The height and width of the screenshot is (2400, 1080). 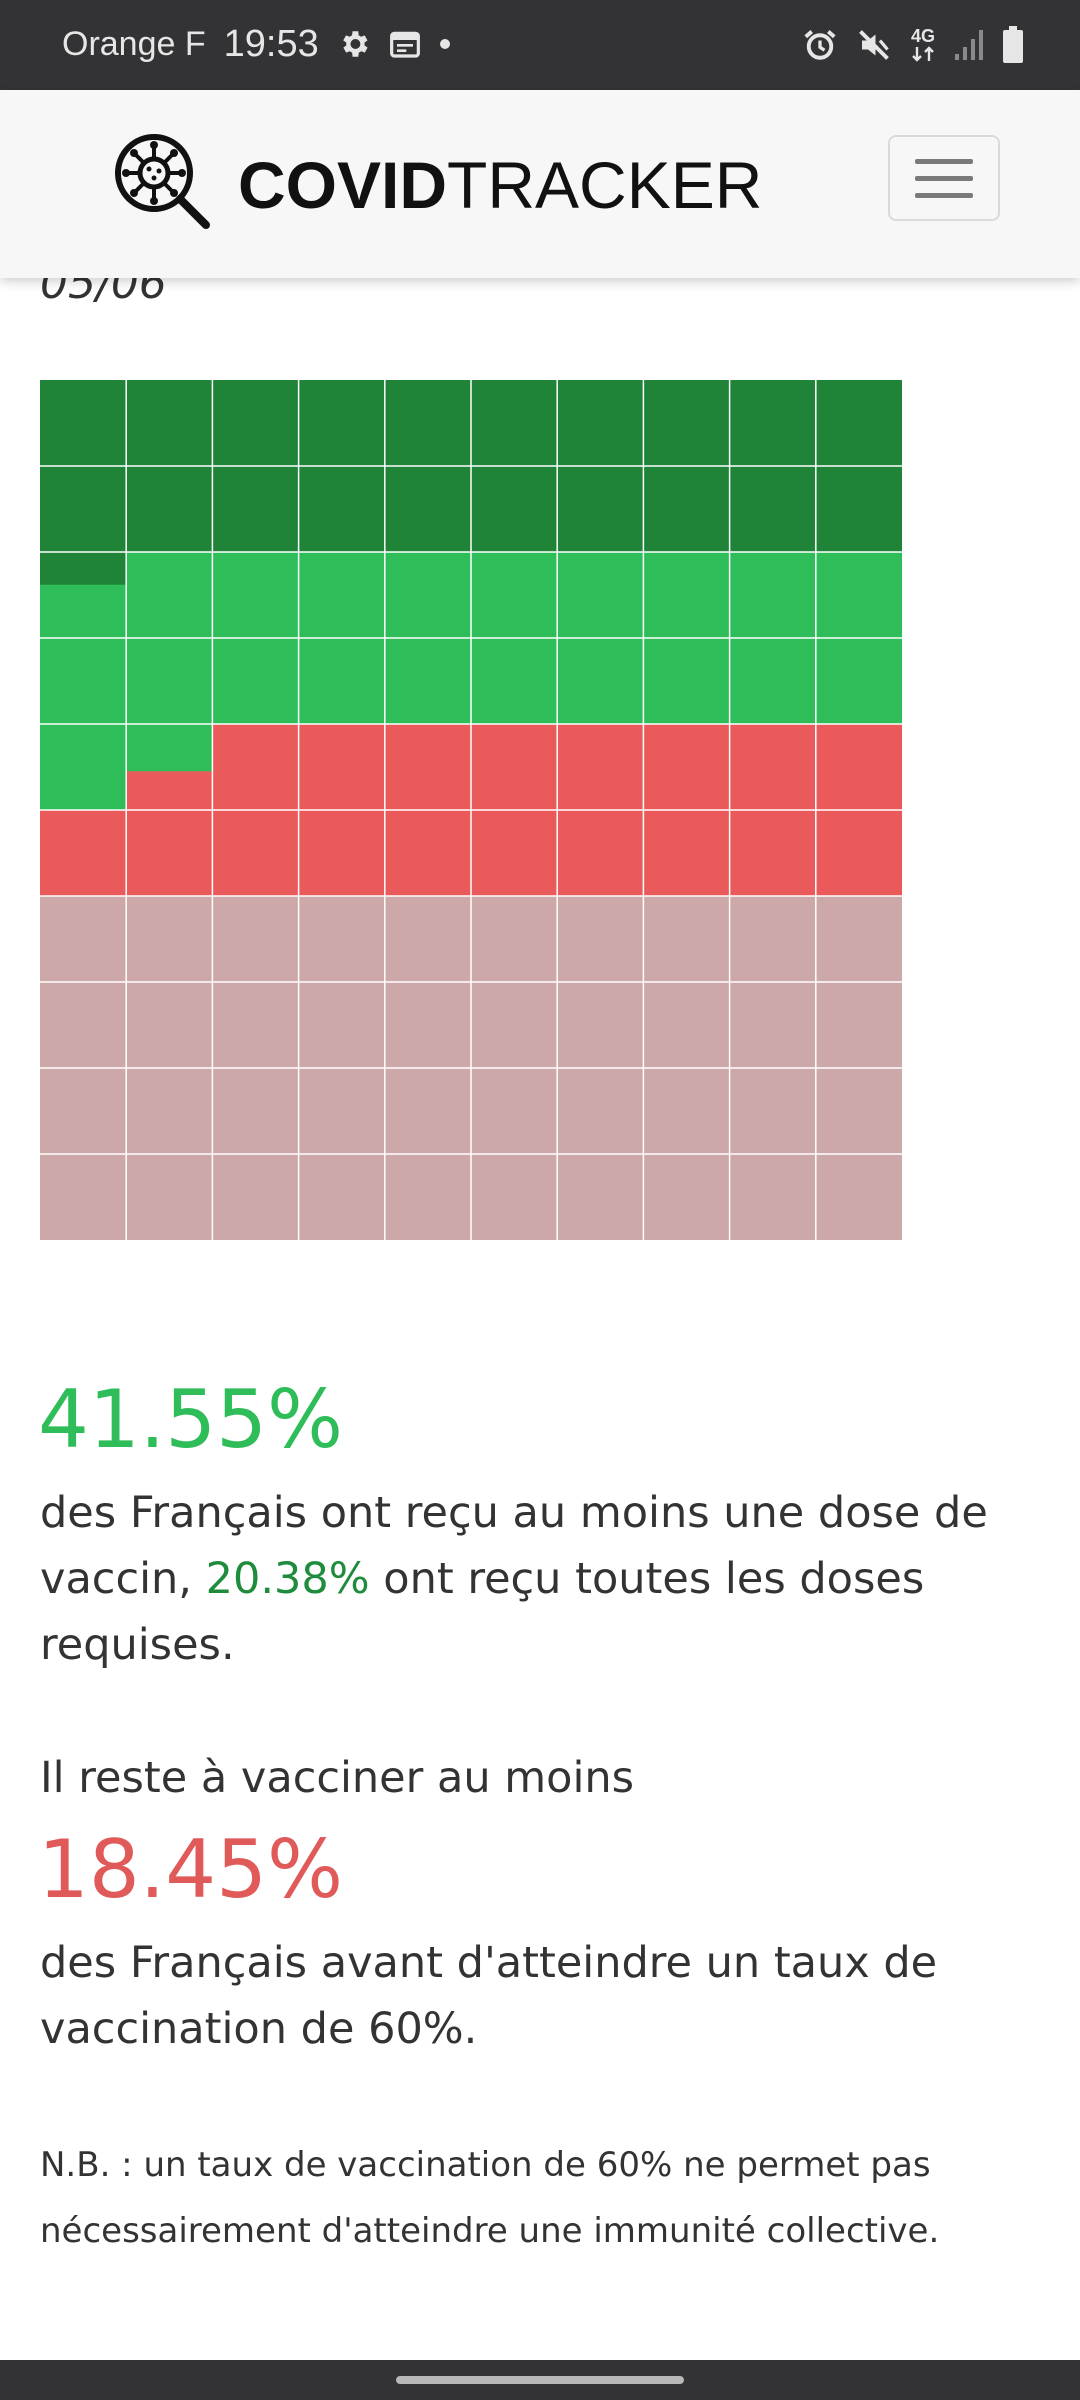 I want to click on waffle-cell-first-dose-partial, so click(x=169, y=748).